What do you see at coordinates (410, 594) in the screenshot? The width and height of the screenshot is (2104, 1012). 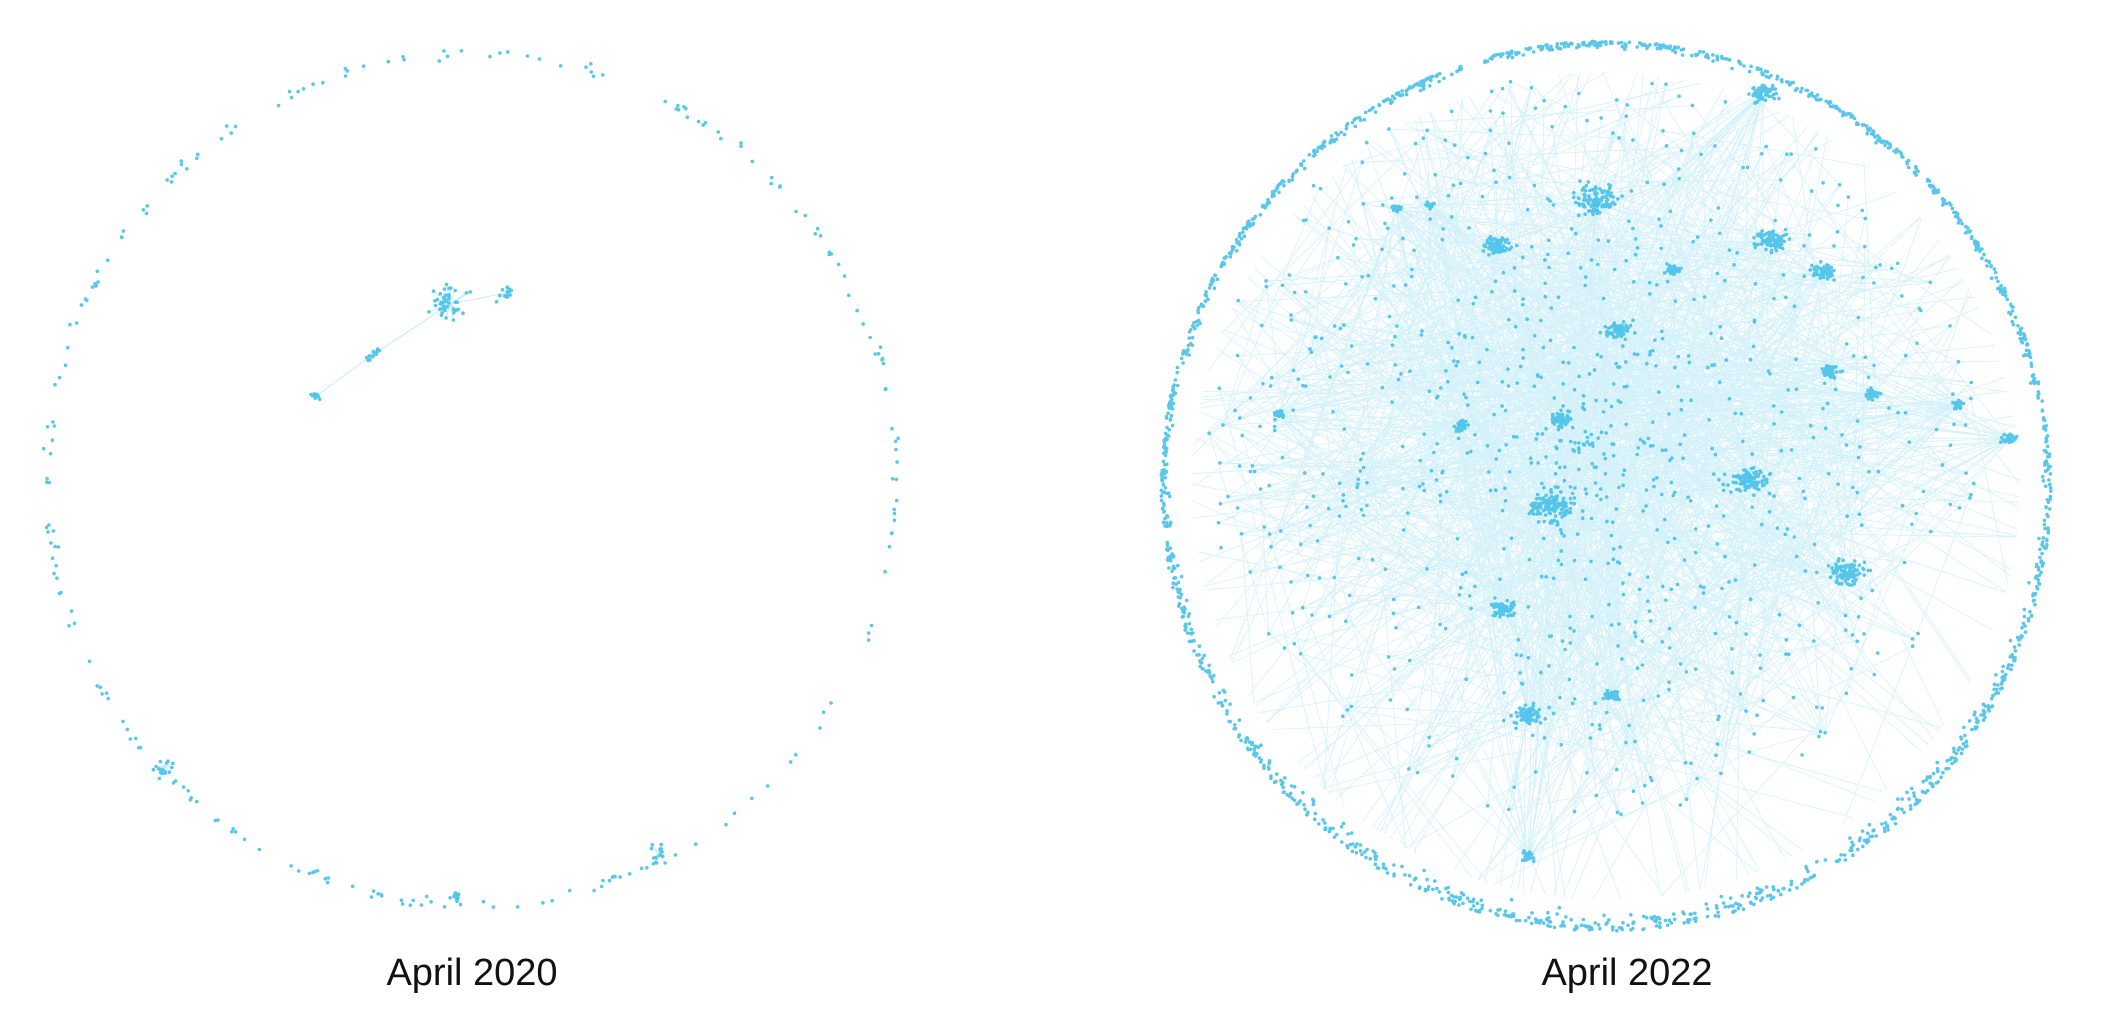 I see `edges` at bounding box center [410, 594].